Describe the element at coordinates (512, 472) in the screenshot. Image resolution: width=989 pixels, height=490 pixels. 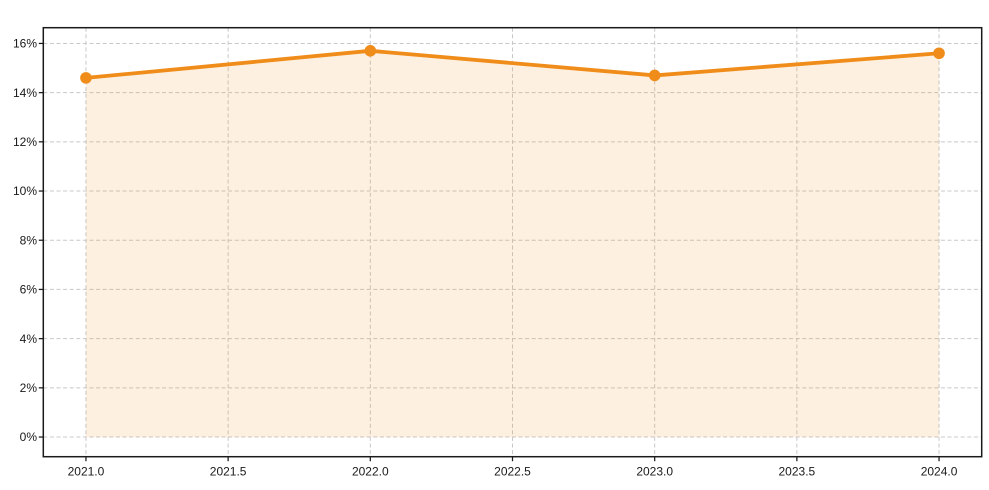
I see `x-tick-label: 2022.5` at that location.